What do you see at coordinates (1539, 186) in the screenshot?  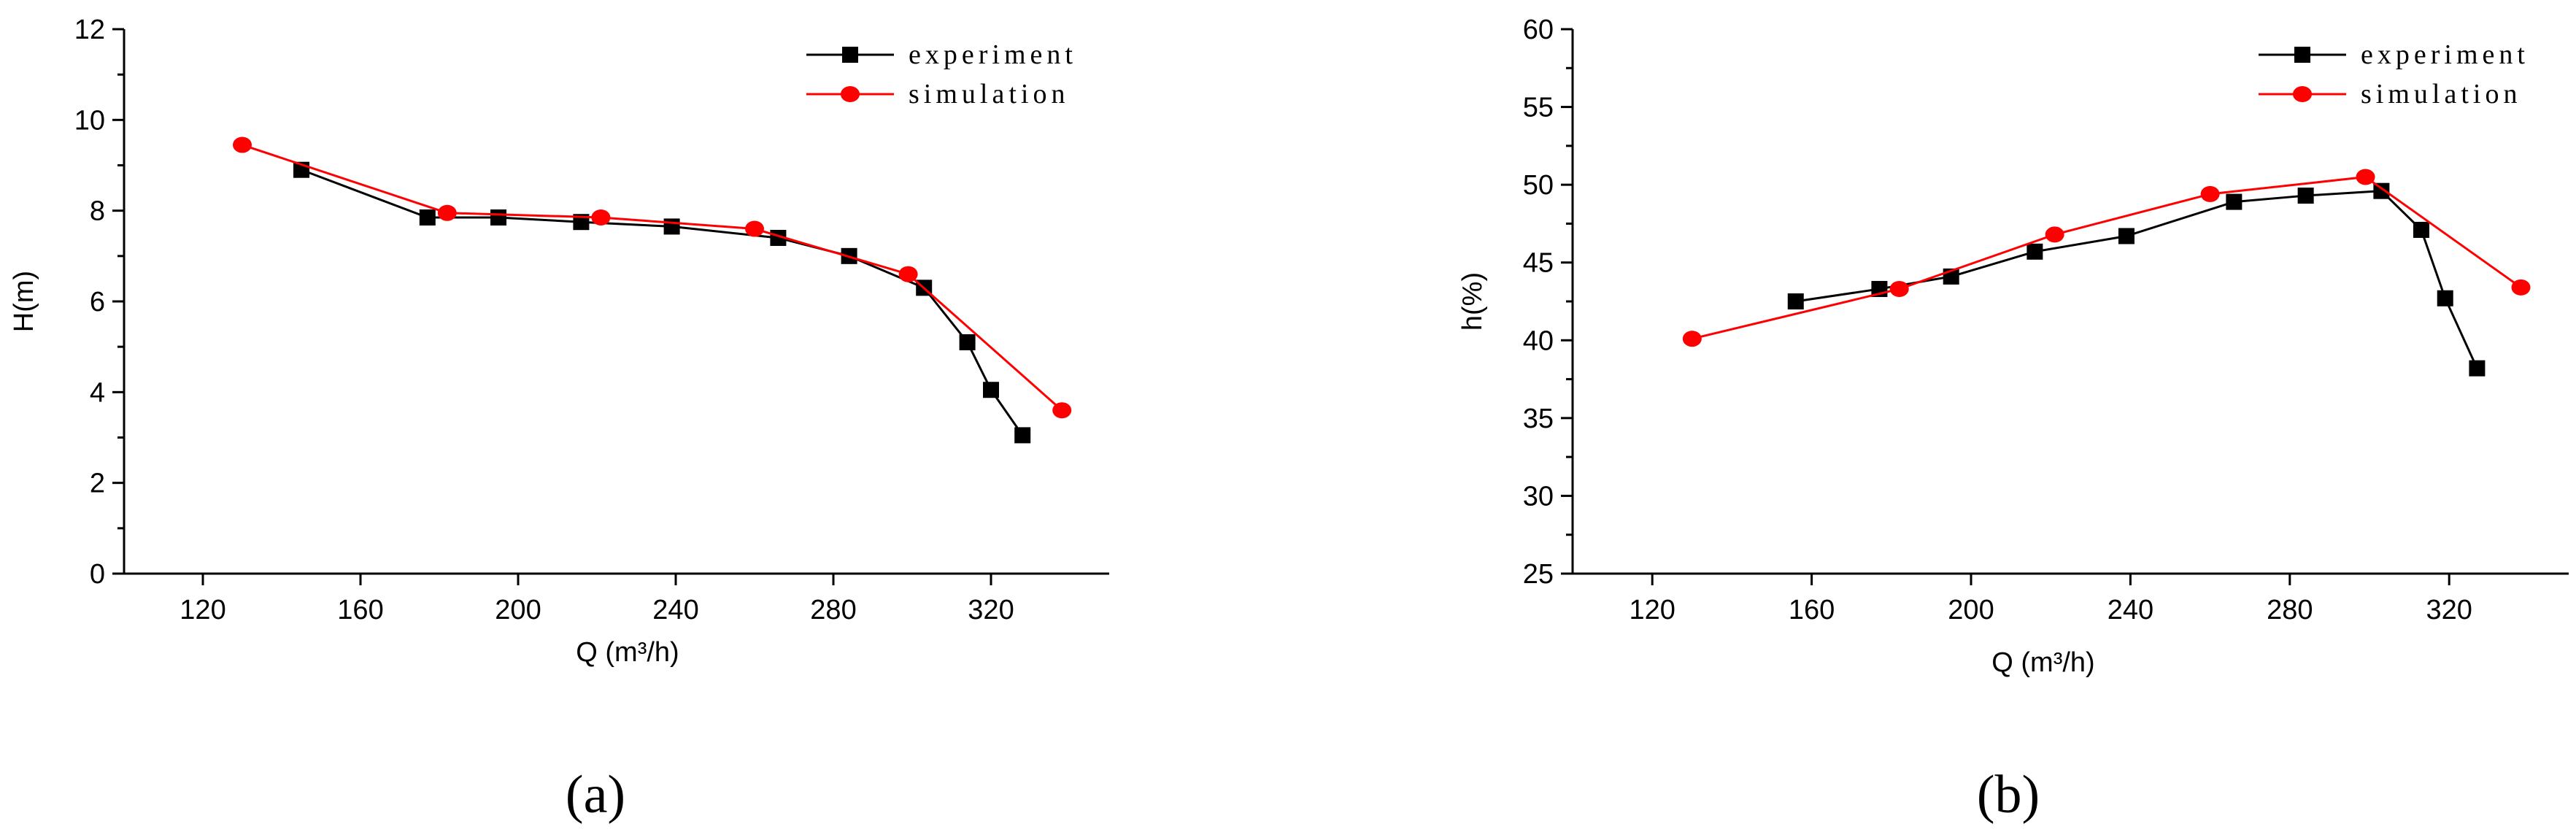 I see `y-tick-label: 50` at bounding box center [1539, 186].